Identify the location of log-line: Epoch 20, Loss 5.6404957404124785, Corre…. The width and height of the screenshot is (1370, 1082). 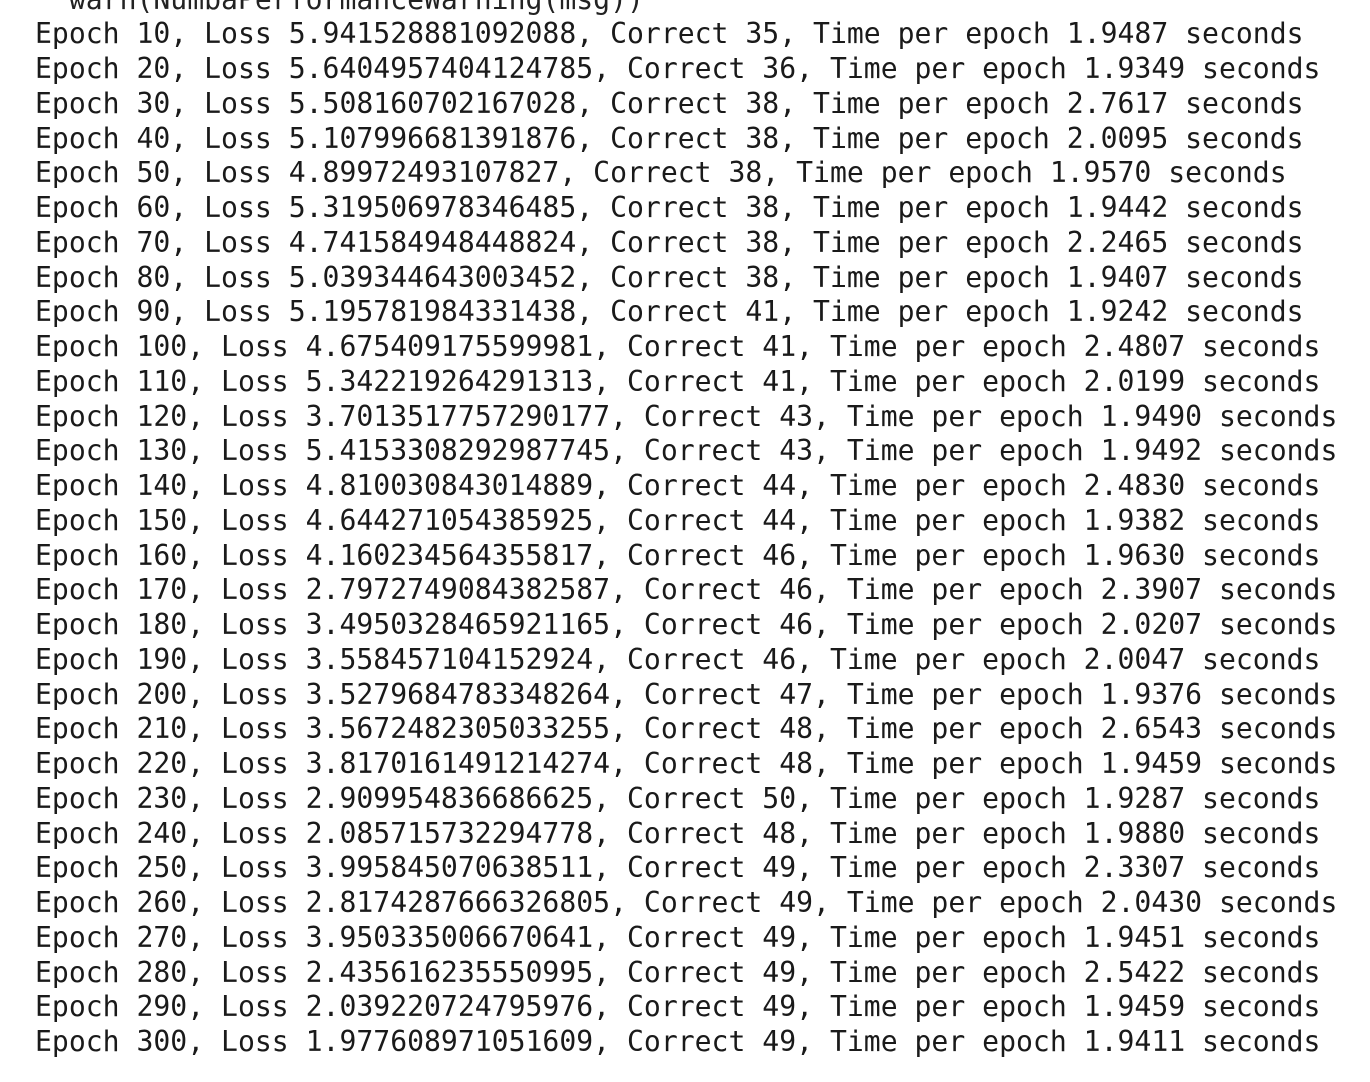
(678, 68).